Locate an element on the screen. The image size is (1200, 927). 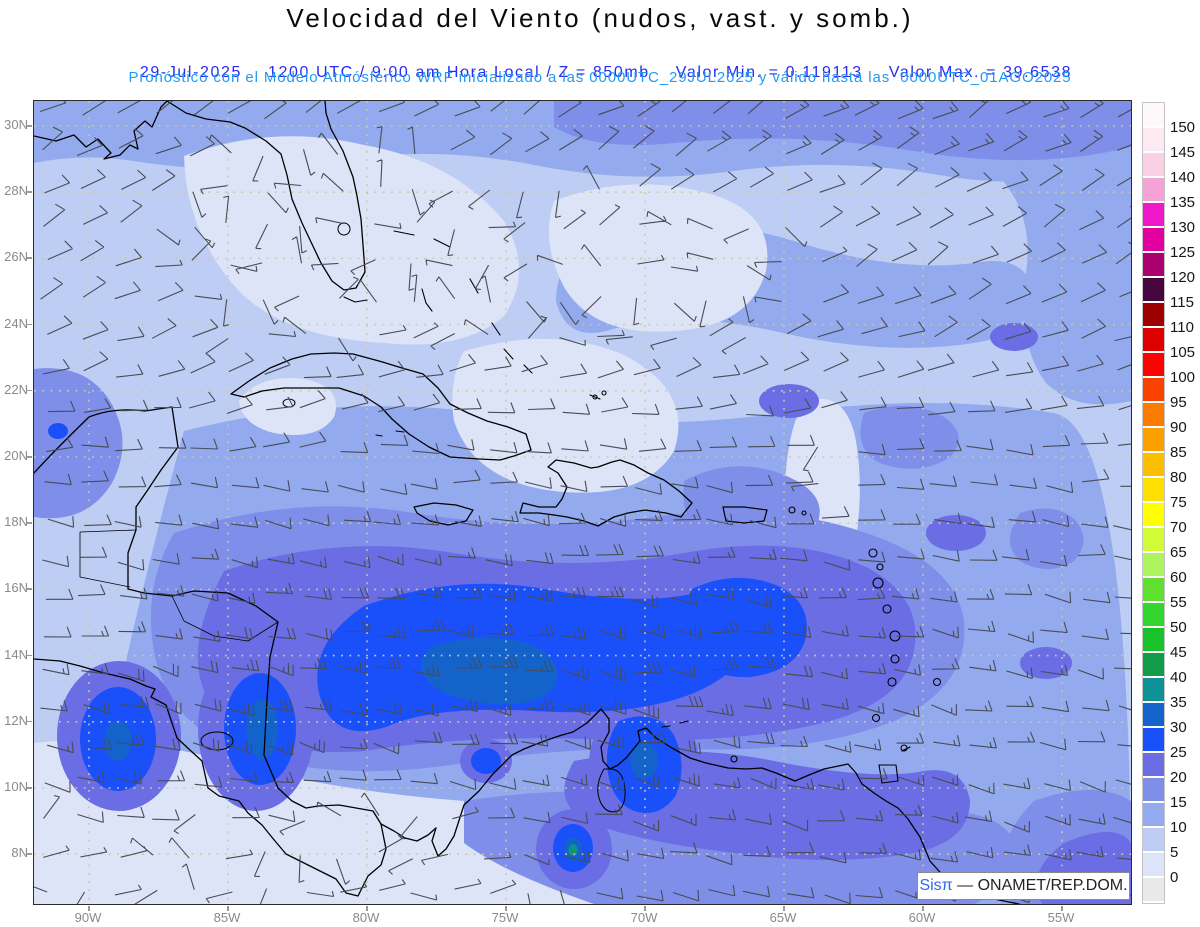
lat-label: 28N is located at coordinates (16, 191).